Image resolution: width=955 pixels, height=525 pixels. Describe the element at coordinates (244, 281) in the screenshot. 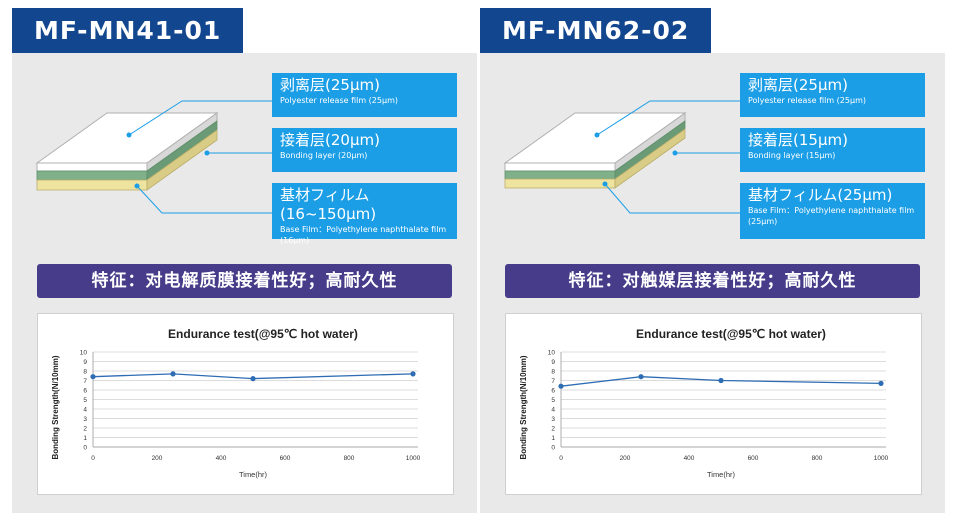

I see `feature-banner: 特征：对电解质膜接着性好；高耐久性` at that location.